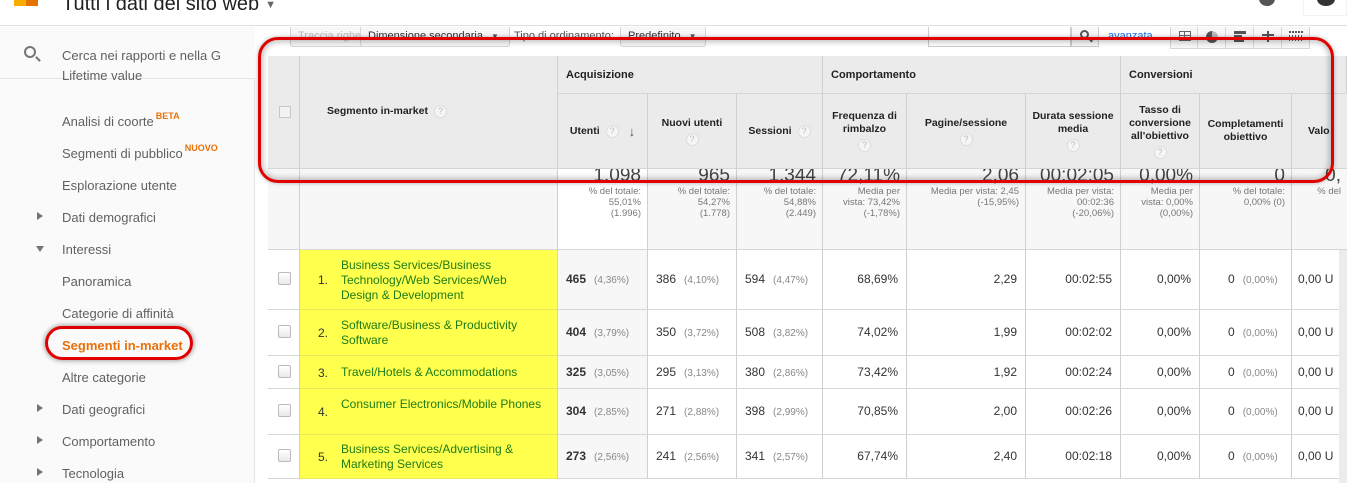  Describe the element at coordinates (1267, 3) in the screenshot. I see `help-icon` at that location.